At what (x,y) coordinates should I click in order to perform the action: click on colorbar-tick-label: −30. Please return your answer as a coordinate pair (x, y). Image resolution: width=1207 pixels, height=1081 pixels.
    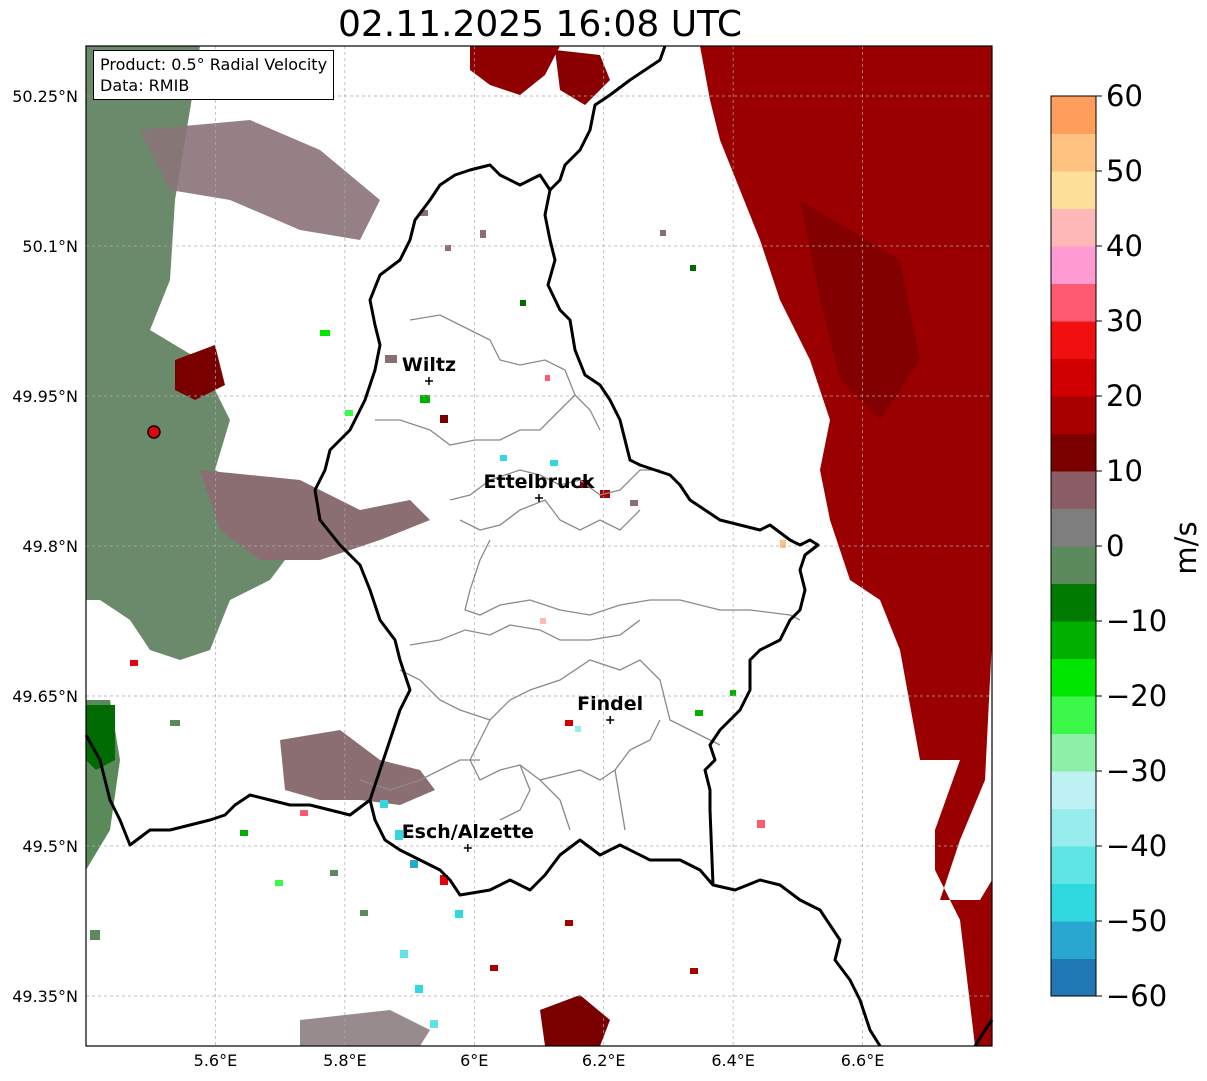
    Looking at the image, I should click on (1136, 771).